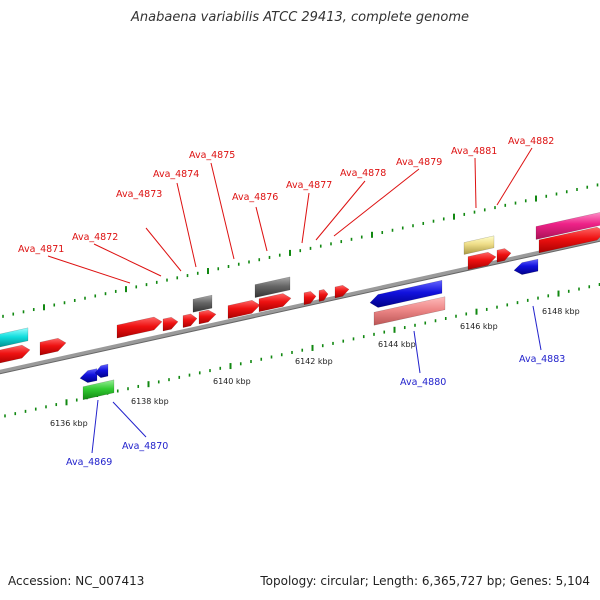  Describe the element at coordinates (419, 162) in the screenshot. I see `gene-label-ava-4879: Ava_4879` at that location.